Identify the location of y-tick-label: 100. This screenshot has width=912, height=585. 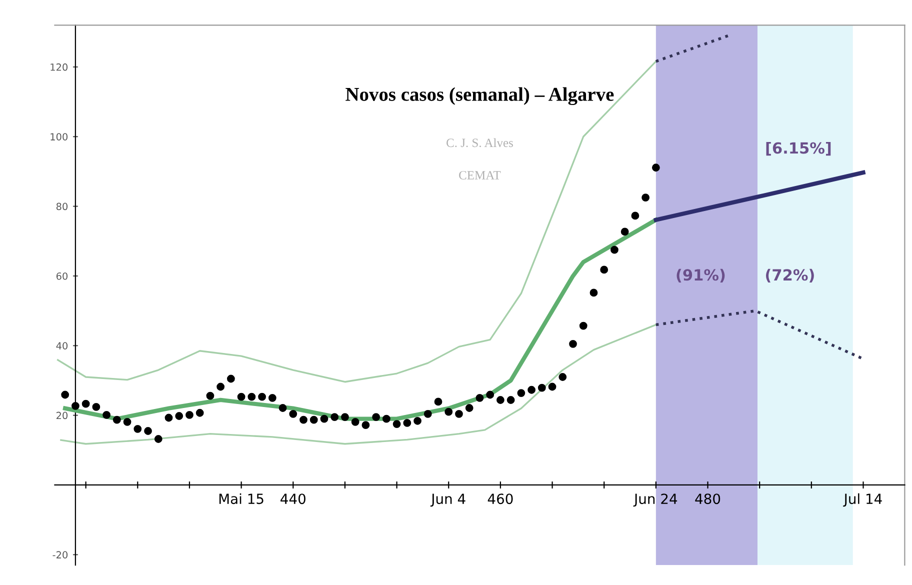
(59, 136).